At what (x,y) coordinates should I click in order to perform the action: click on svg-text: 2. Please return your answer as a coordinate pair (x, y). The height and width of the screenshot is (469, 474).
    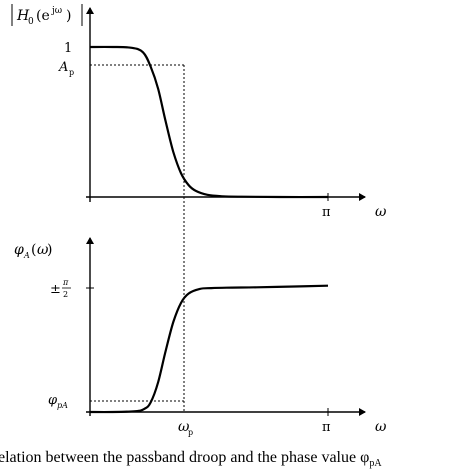
    Looking at the image, I should click on (65, 294).